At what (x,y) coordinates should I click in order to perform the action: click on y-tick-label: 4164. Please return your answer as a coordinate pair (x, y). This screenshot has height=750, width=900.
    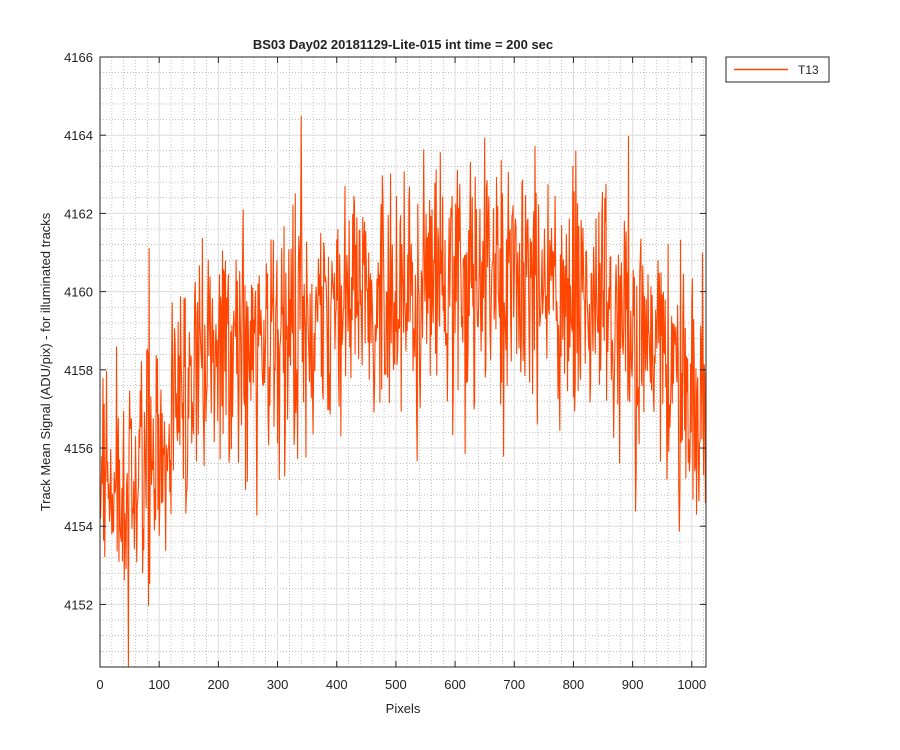
    Looking at the image, I should click on (78, 135).